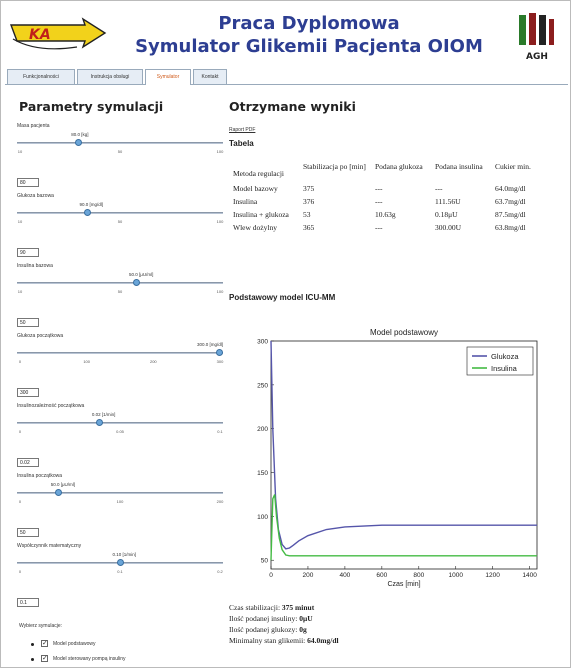 This screenshot has height=668, width=571. I want to click on column-header: Podana glukoza, so click(399, 166).